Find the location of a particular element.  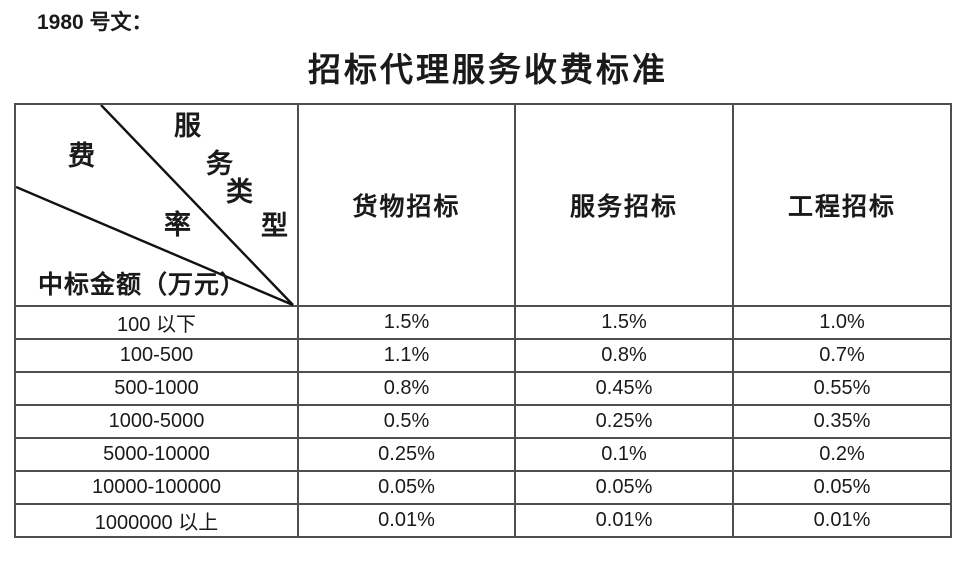

corner-axis-char: 服 is located at coordinates (187, 126).